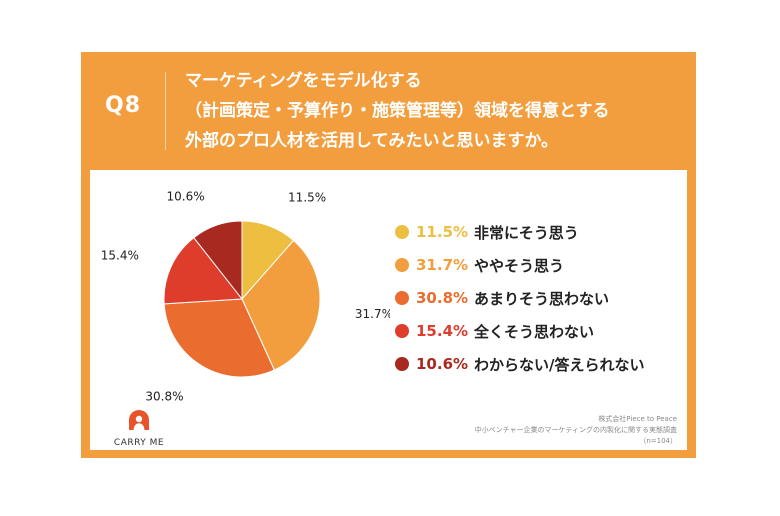  Describe the element at coordinates (307, 198) in the screenshot. I see `slice-value-label: 11.5%` at that location.